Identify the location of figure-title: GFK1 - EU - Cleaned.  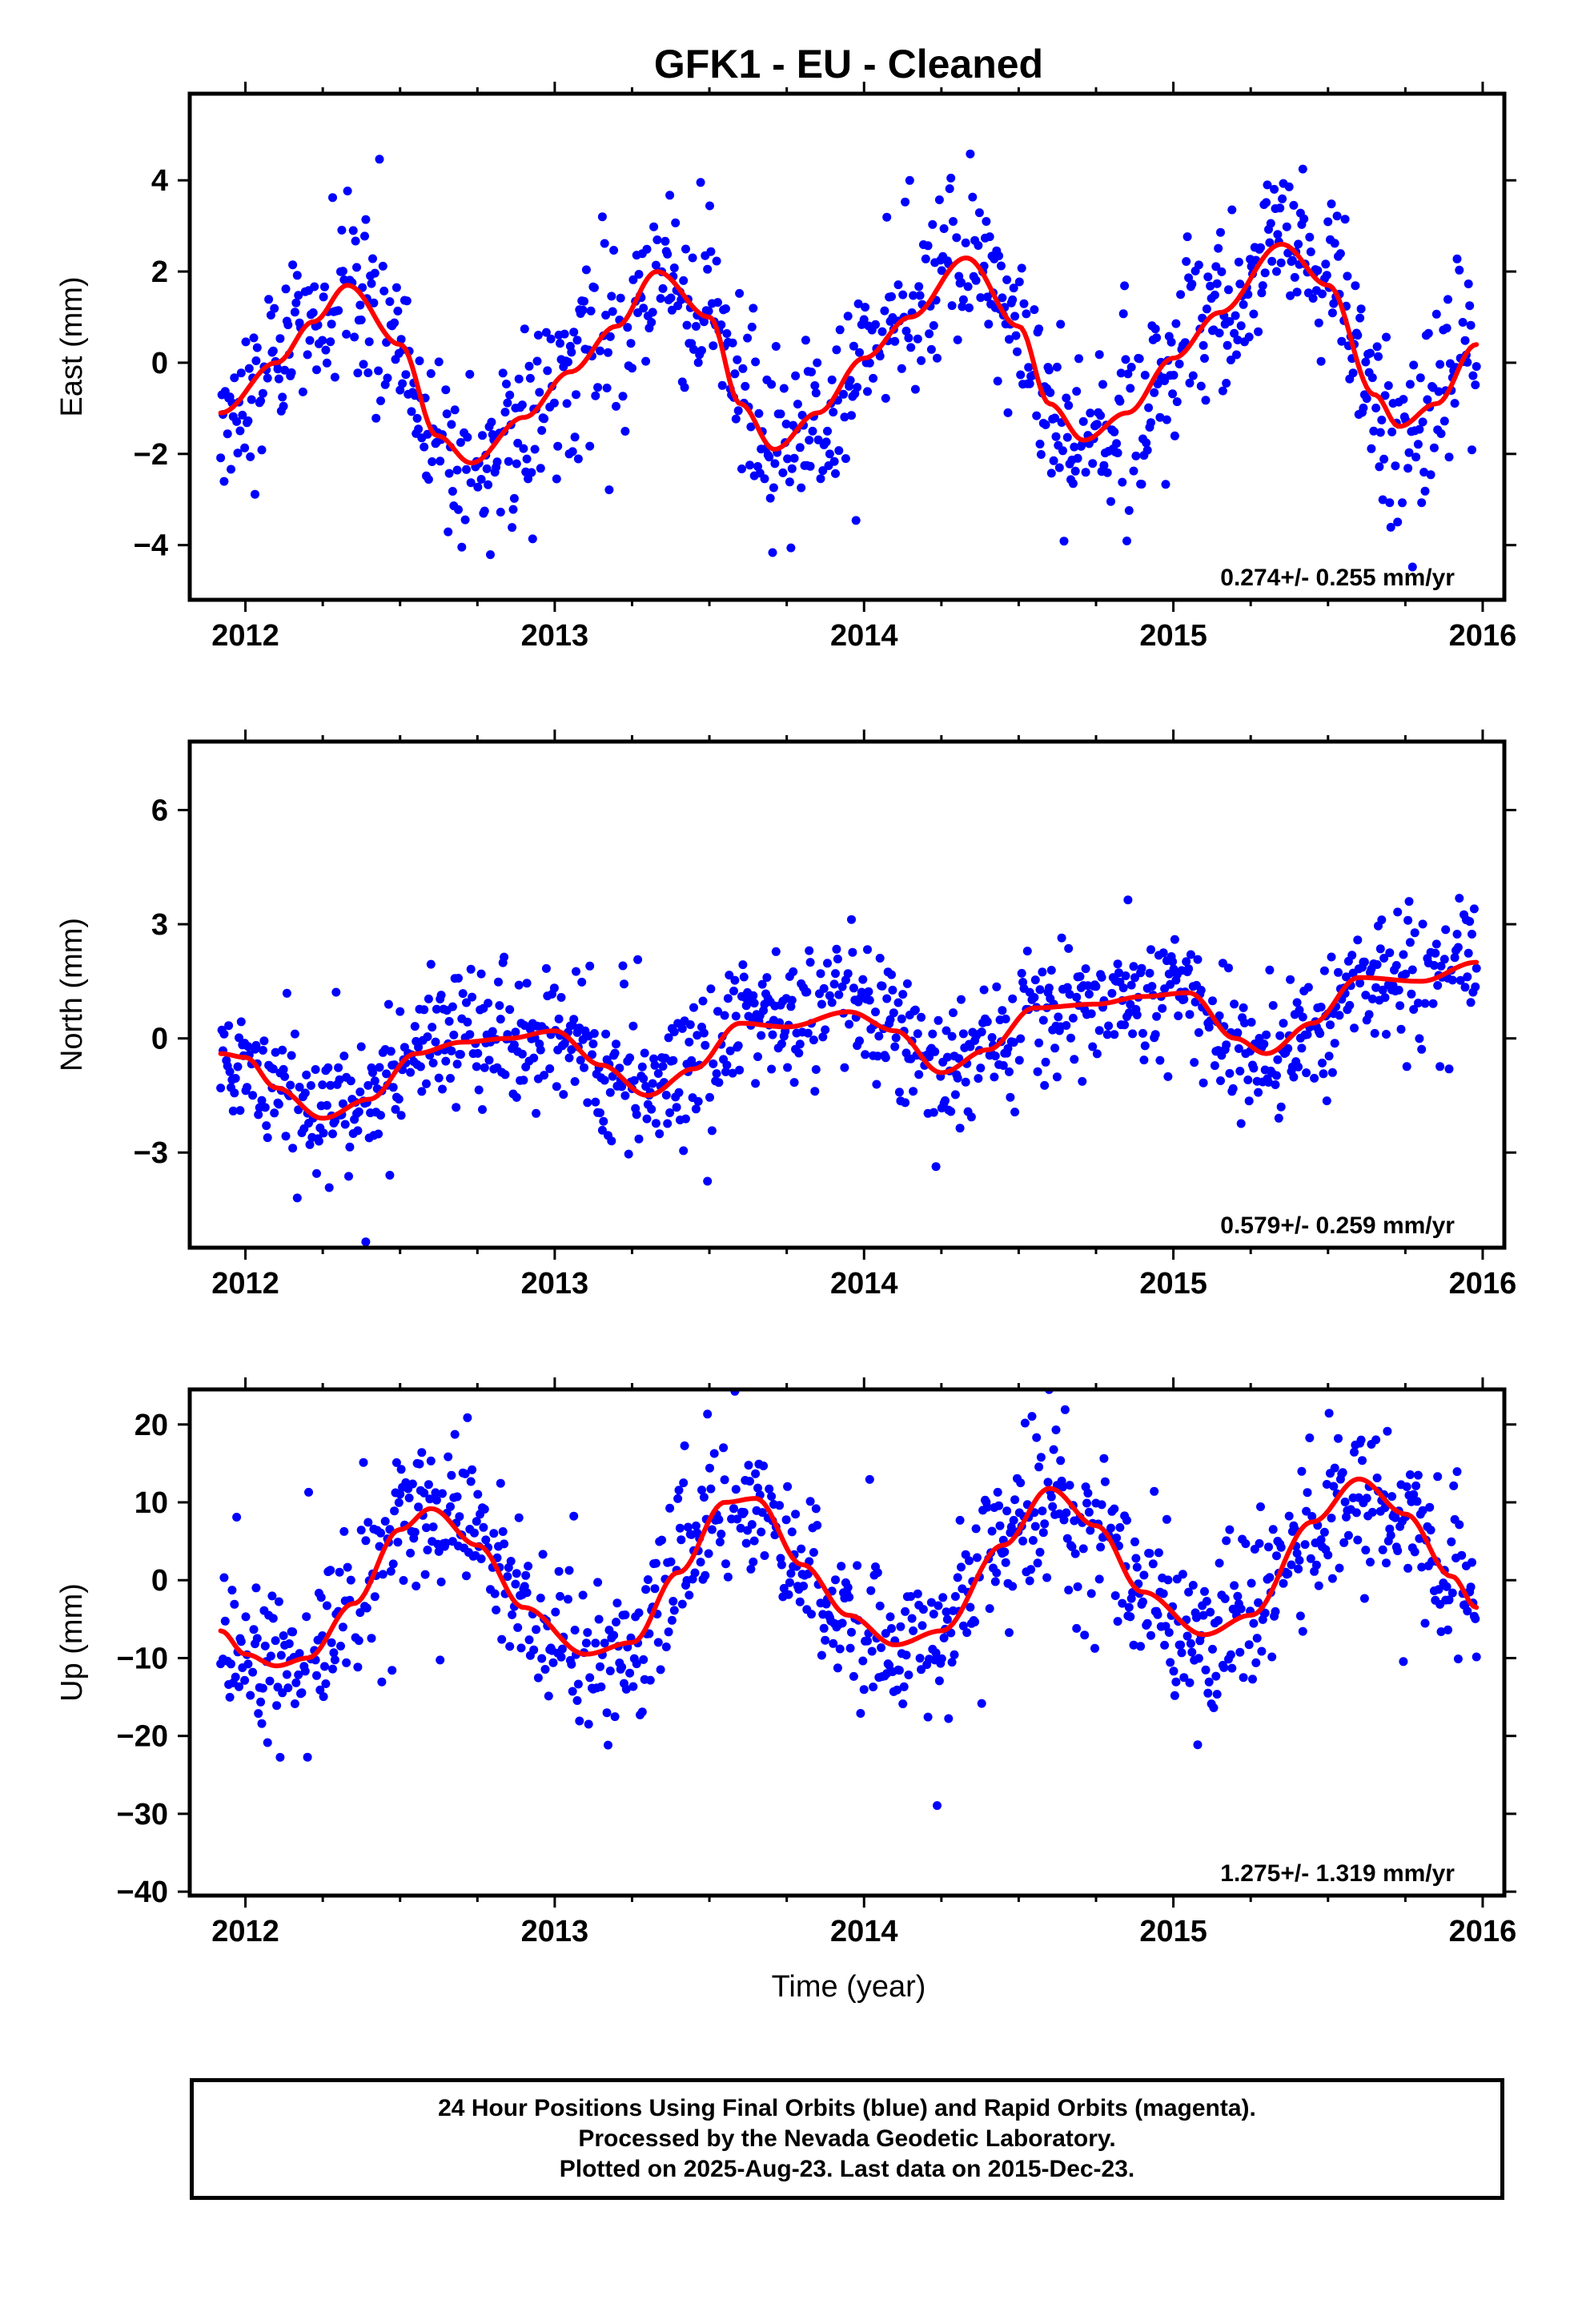
(848, 64).